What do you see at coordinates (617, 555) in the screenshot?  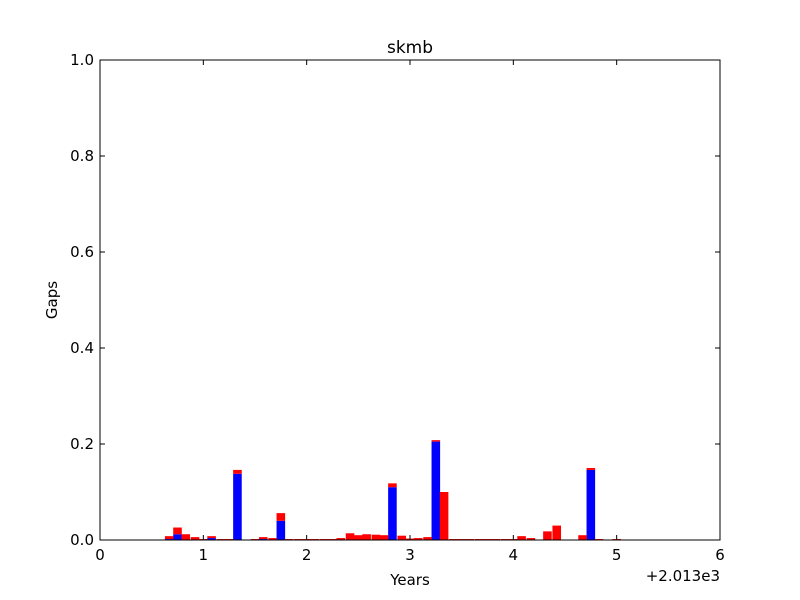 I see `x-tick-label: 5` at bounding box center [617, 555].